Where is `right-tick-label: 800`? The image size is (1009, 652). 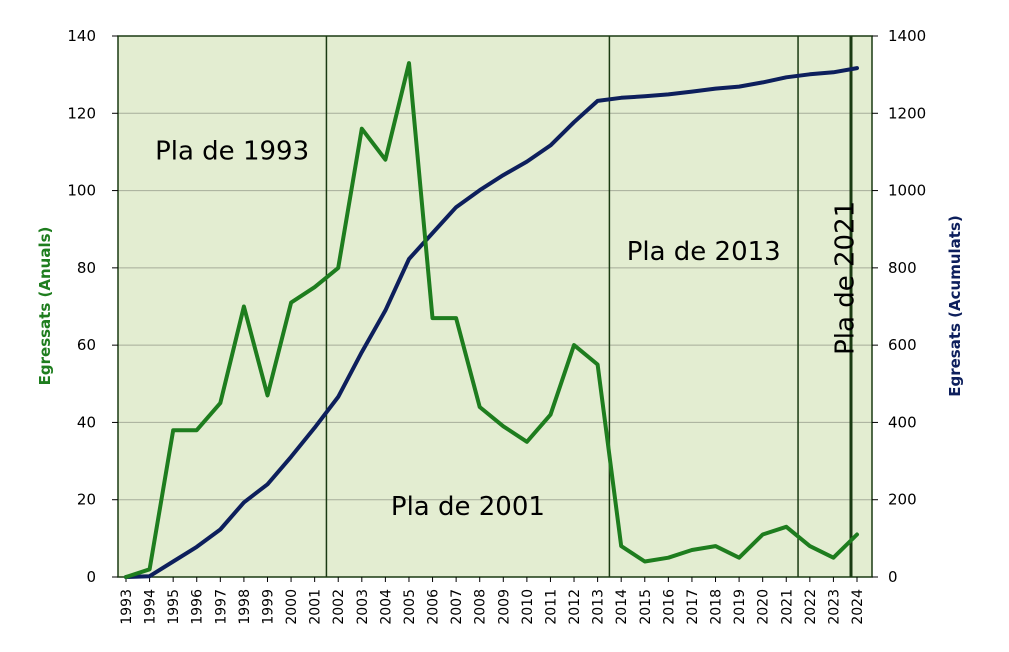
right-tick-label: 800 is located at coordinates (902, 268).